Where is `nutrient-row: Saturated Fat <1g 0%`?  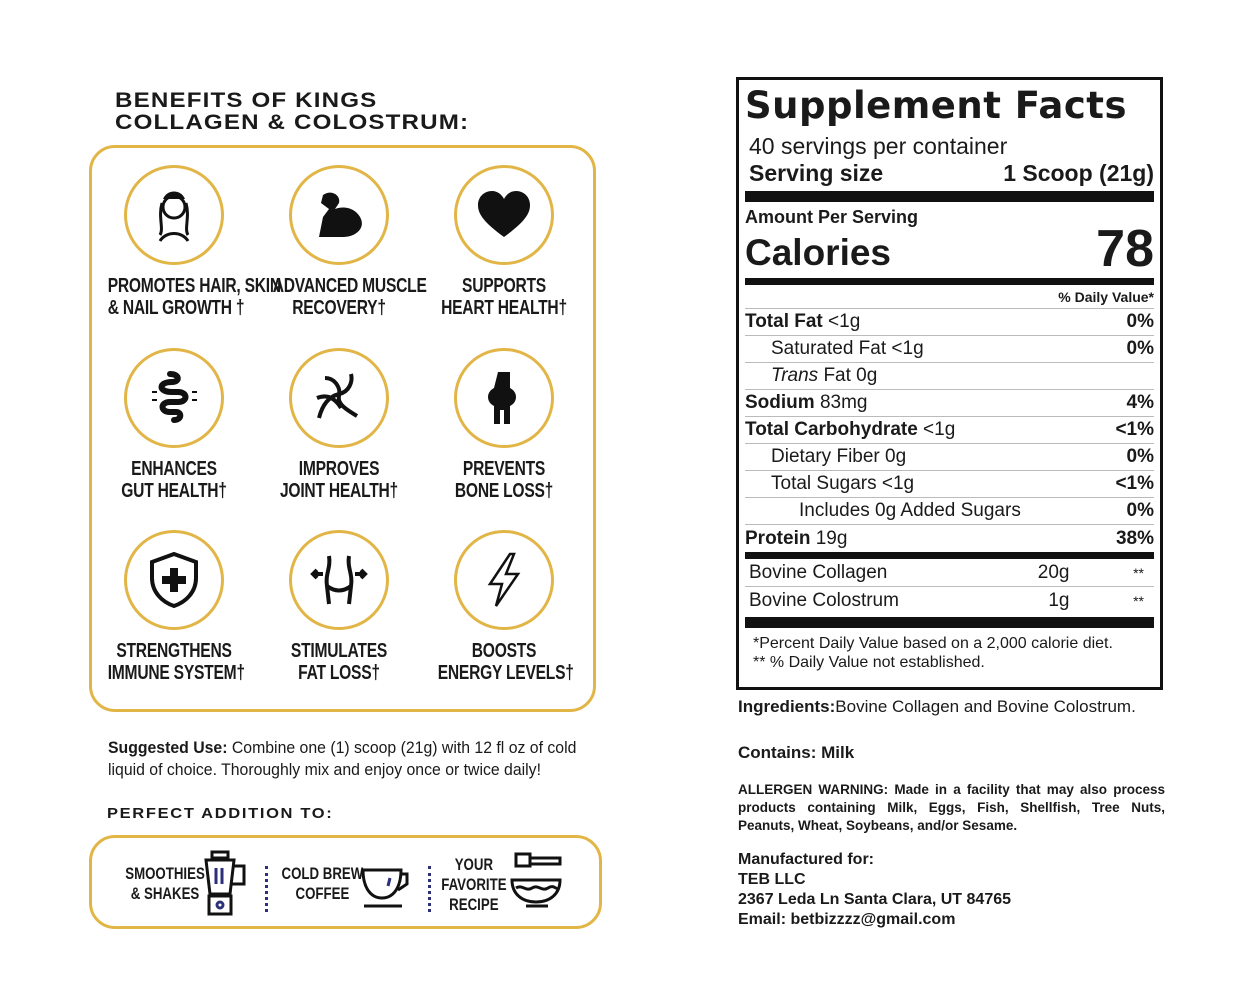 nutrient-row: Saturated Fat <1g 0% is located at coordinates (949, 349).